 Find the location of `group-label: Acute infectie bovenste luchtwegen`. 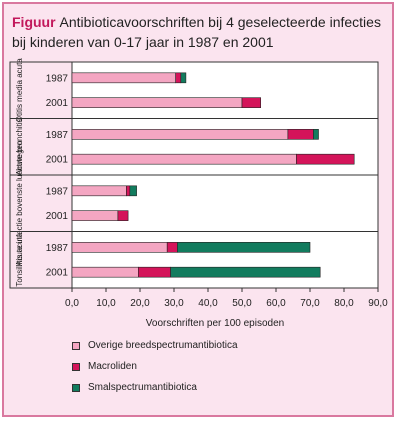

group-label: Acute infectie bovenste luchtwegen is located at coordinates (19, 203).